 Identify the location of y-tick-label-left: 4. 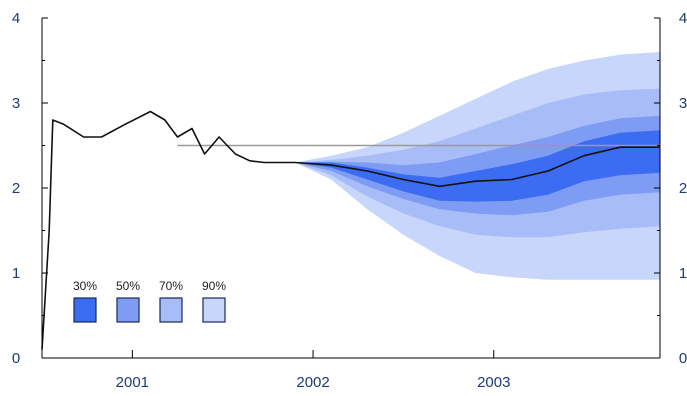
(16, 18).